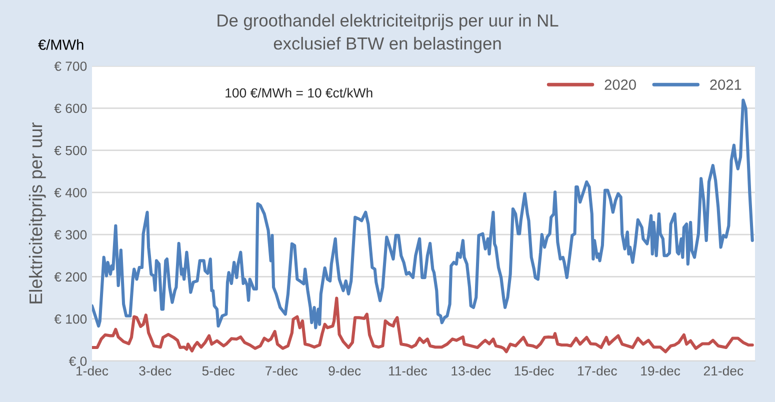 The height and width of the screenshot is (402, 775). Describe the element at coordinates (92, 371) in the screenshot. I see `x-tick-label: 1-dec` at that location.